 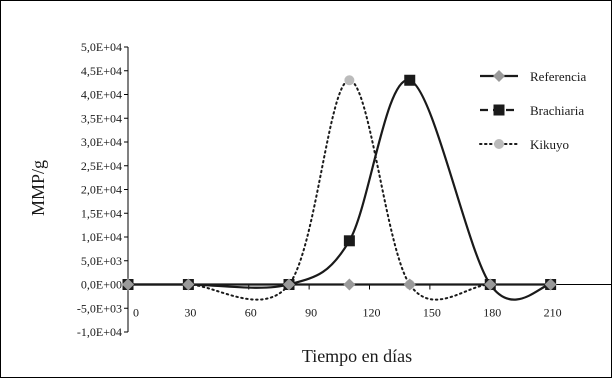 I want to click on legend-marker-referencia, so click(x=499, y=76).